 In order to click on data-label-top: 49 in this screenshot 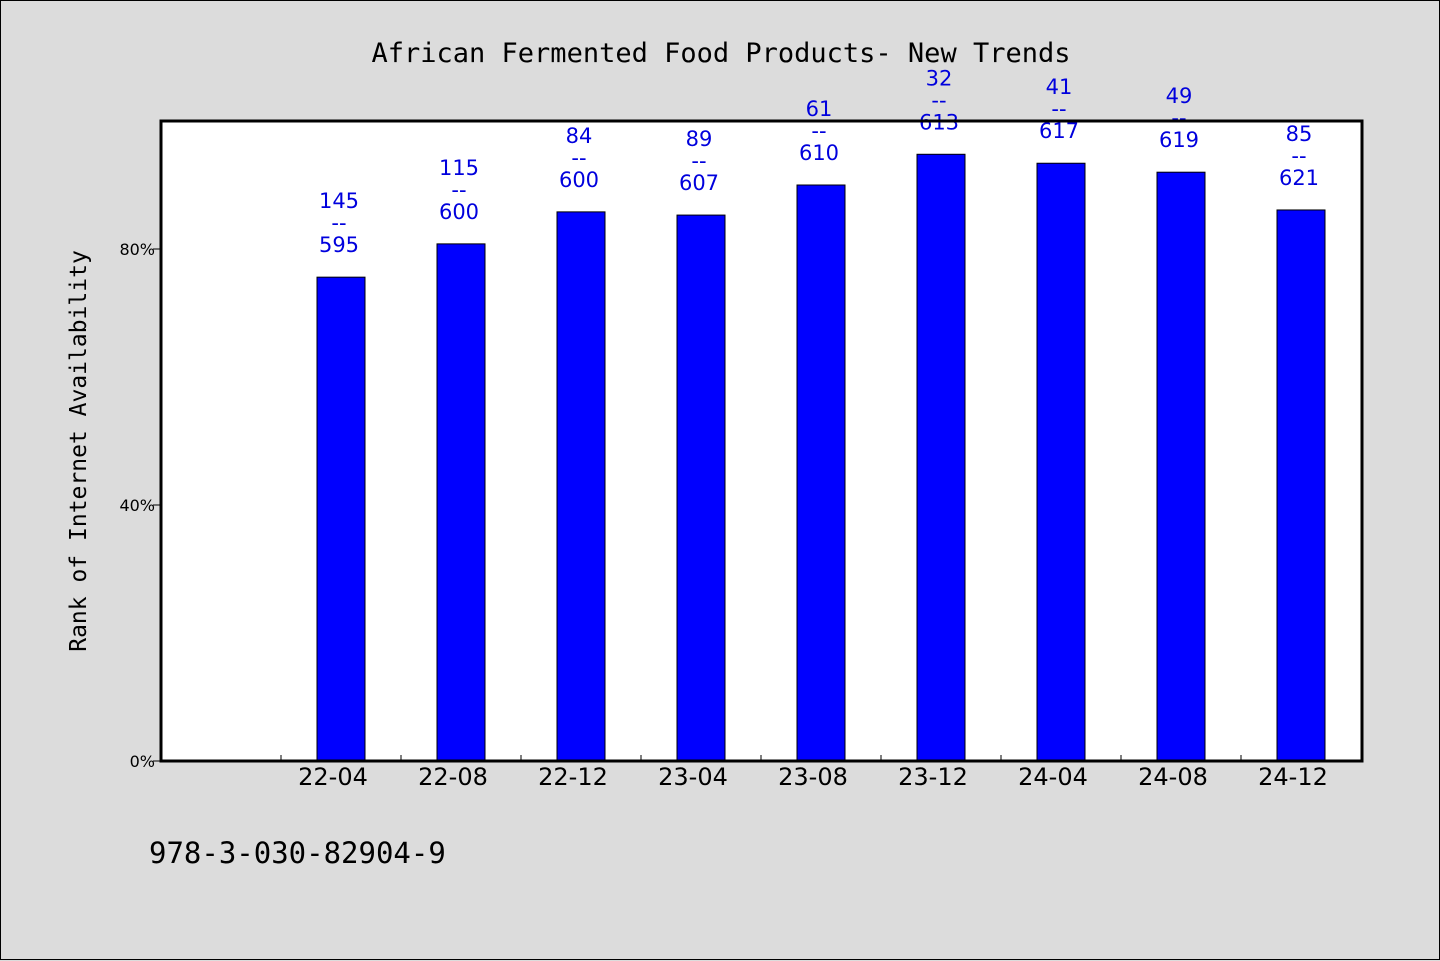, I will do `click(1179, 96)`.